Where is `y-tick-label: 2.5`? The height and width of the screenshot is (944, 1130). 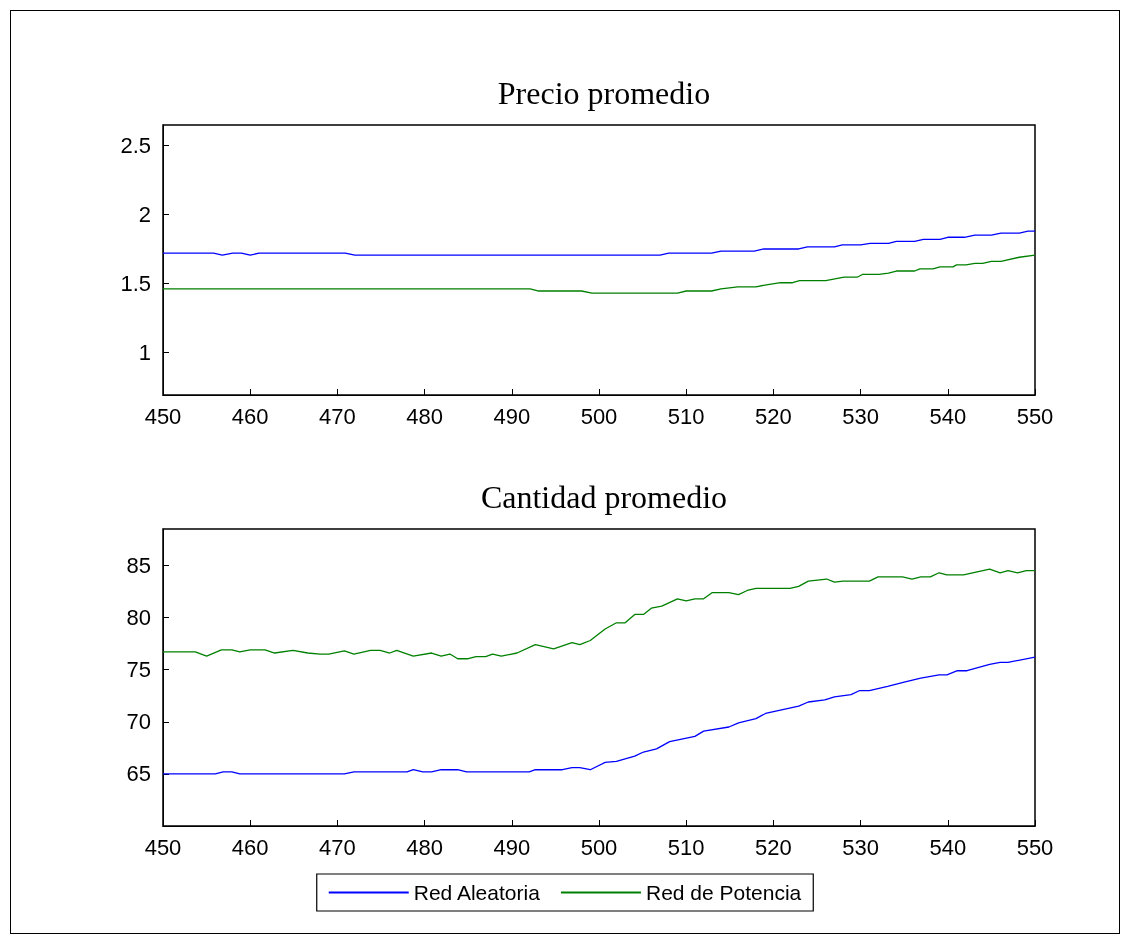 y-tick-label: 2.5 is located at coordinates (135, 146).